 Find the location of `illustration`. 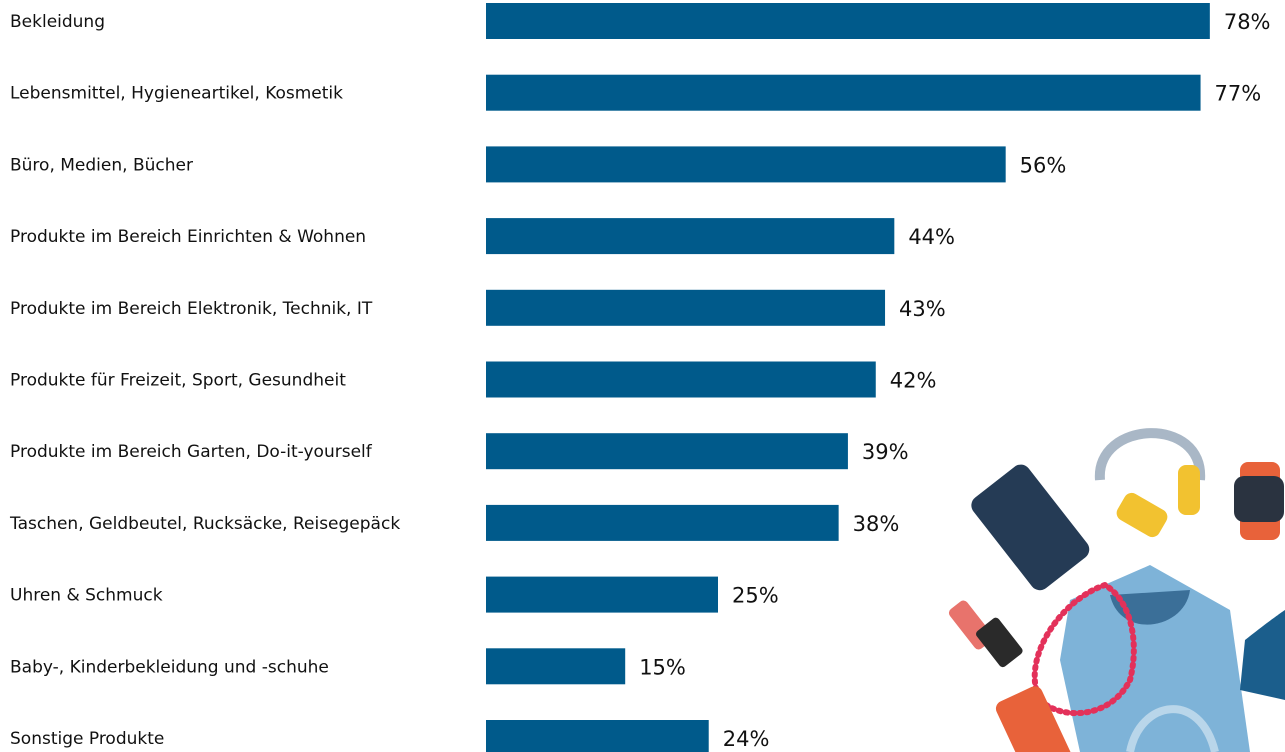

illustration is located at coordinates (1116, 590).